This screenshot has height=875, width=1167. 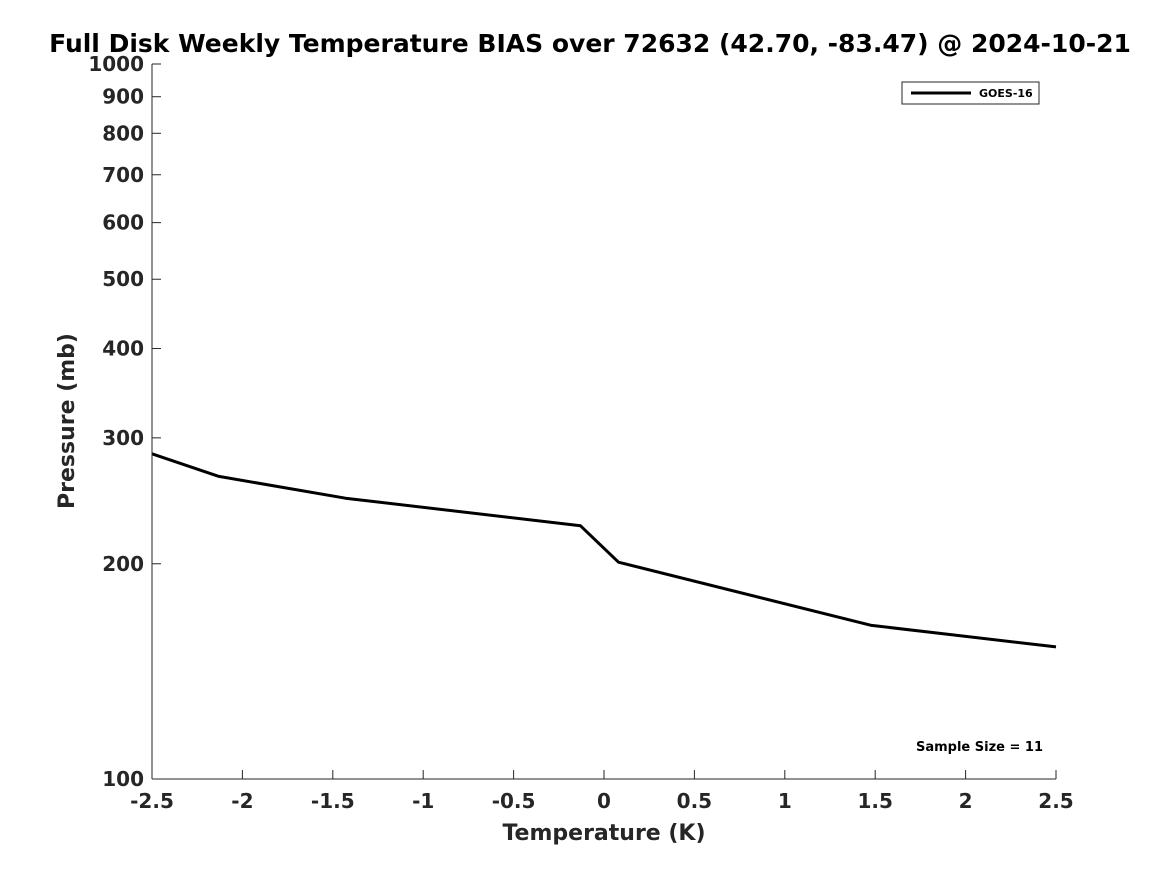 What do you see at coordinates (123, 438) in the screenshot?
I see `y-tick-label: 300` at bounding box center [123, 438].